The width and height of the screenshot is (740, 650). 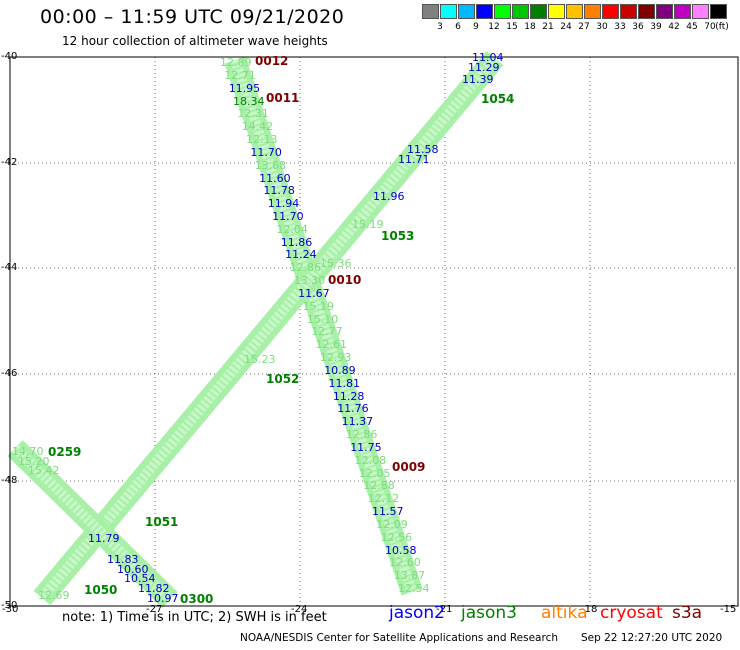 I want to click on swh-value: 12.31, so click(x=253, y=114).